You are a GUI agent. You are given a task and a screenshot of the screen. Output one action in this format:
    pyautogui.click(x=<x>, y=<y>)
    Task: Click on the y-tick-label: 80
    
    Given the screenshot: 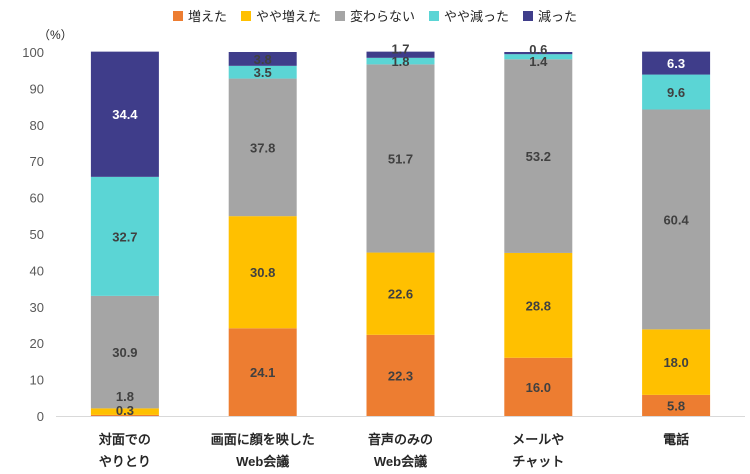 What is the action you would take?
    pyautogui.click(x=37, y=125)
    